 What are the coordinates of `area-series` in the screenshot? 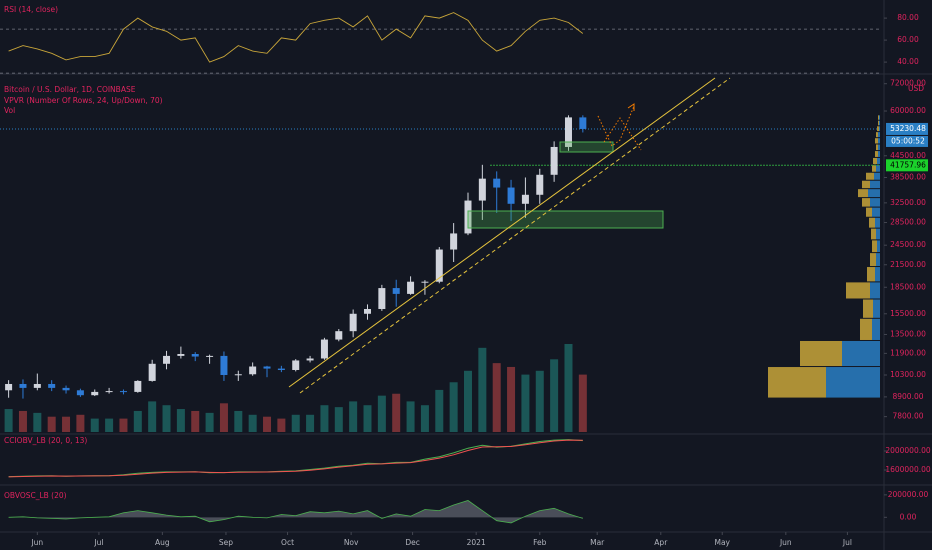 It's located at (295, 511).